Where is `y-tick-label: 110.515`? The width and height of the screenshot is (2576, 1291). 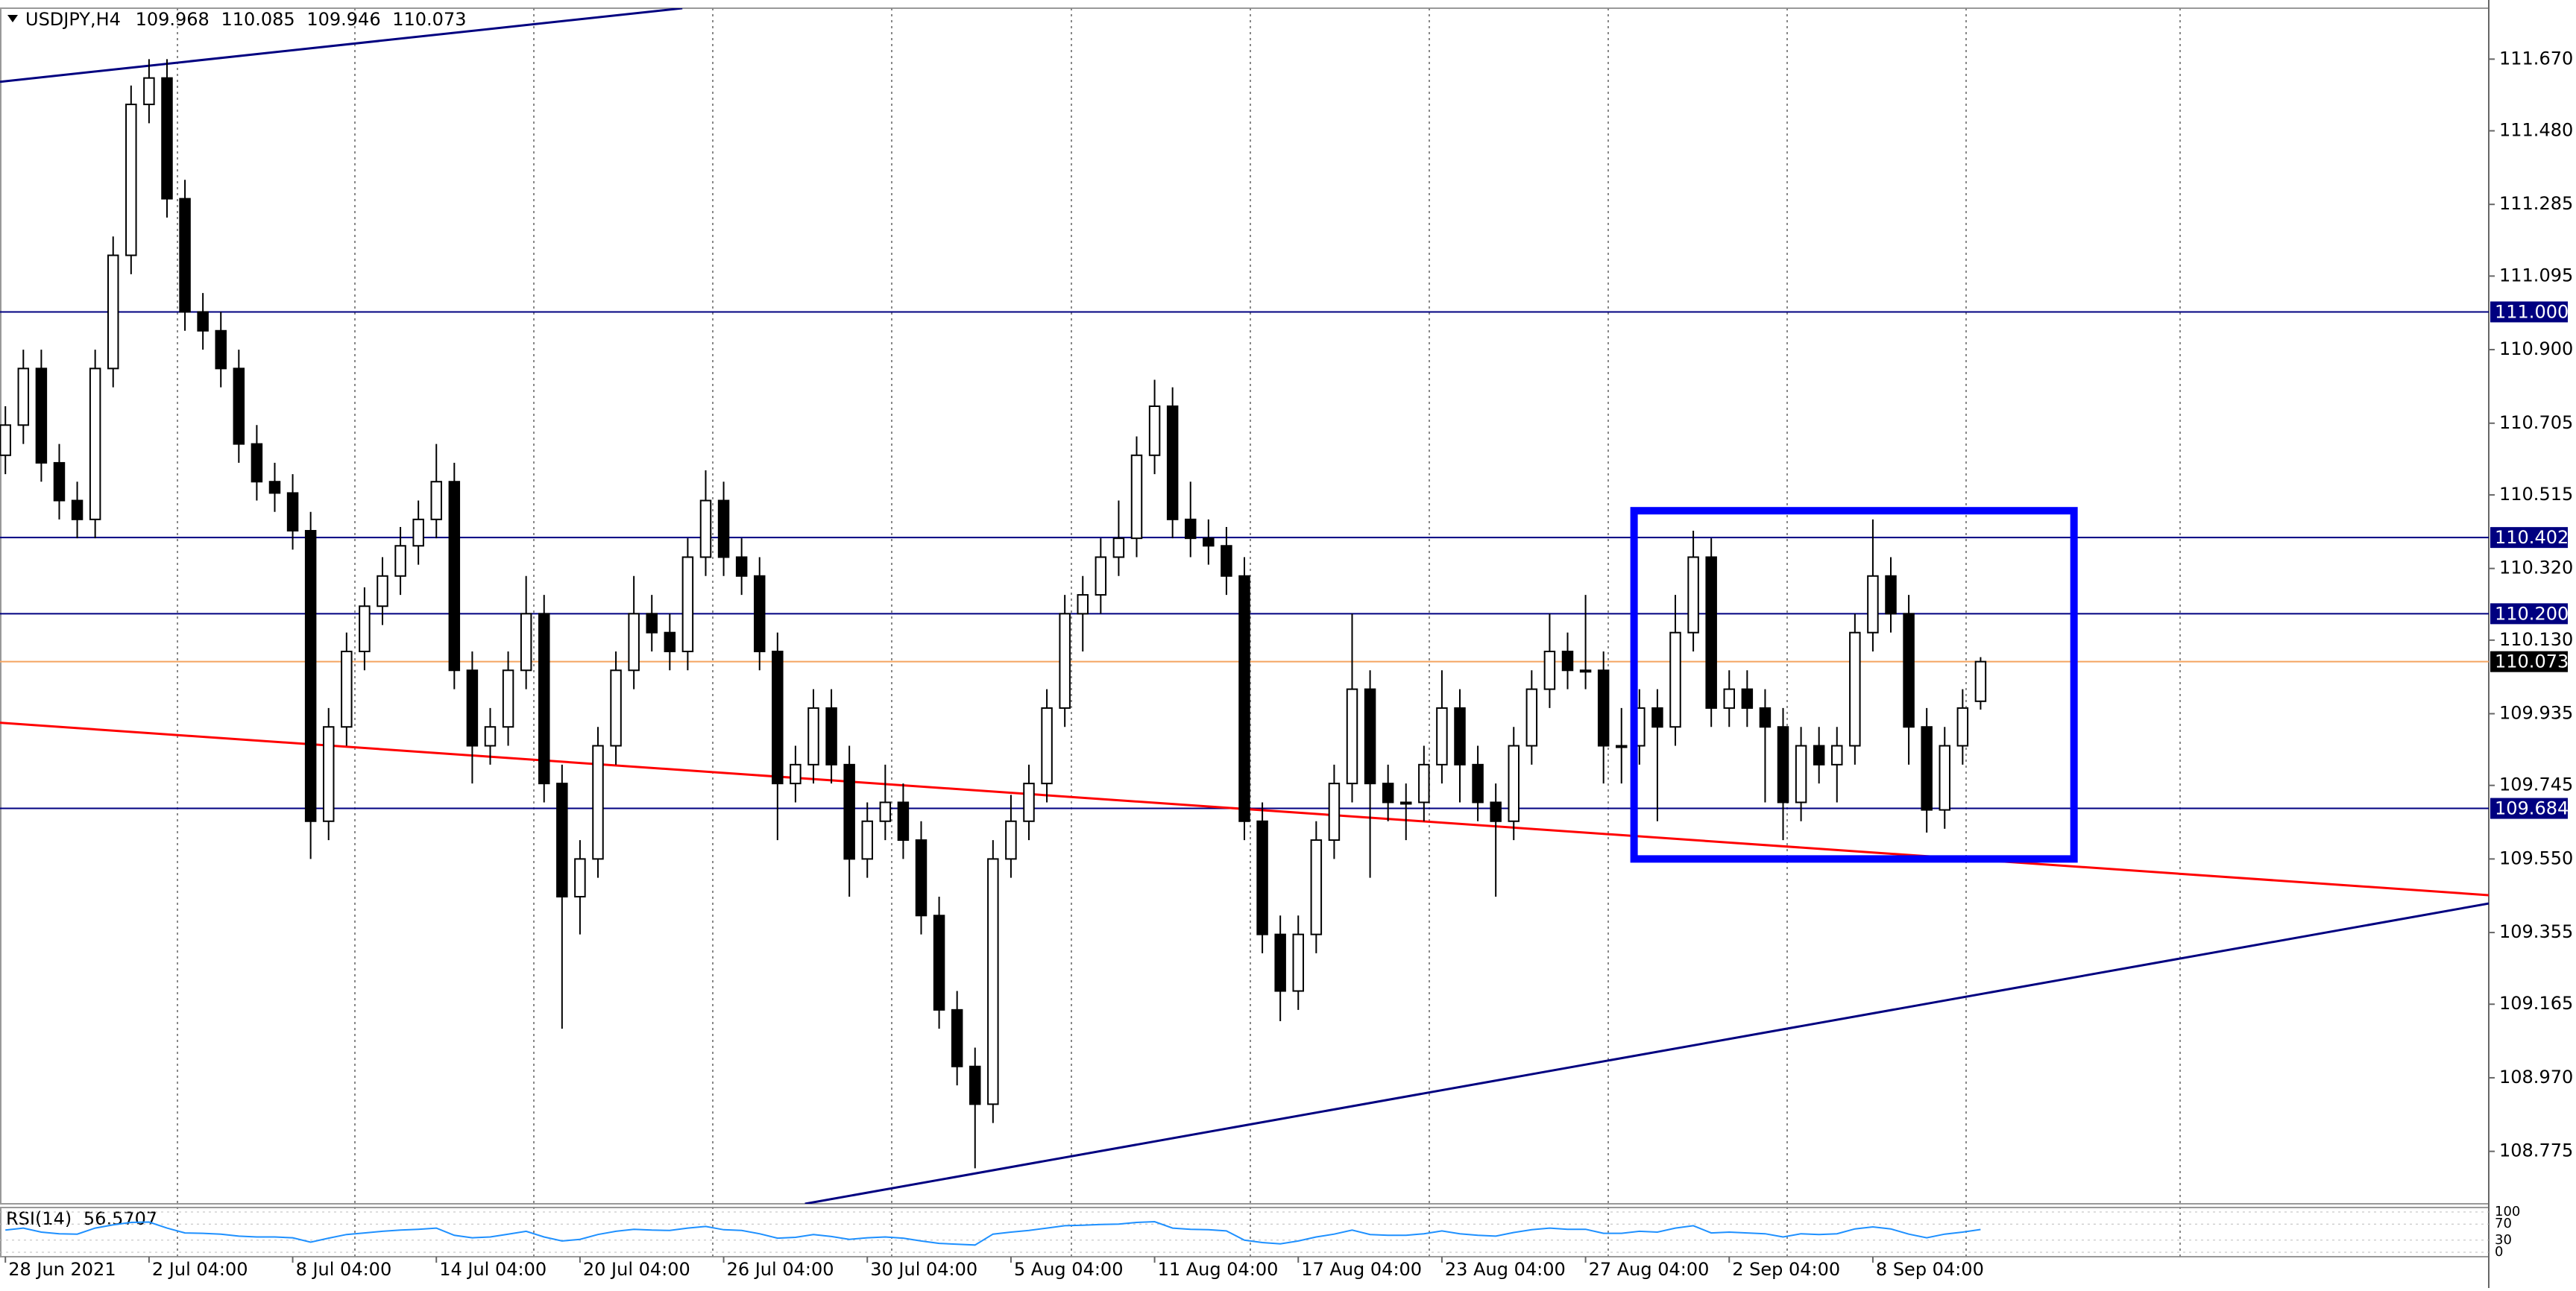
y-tick-label: 110.515 is located at coordinates (2536, 494).